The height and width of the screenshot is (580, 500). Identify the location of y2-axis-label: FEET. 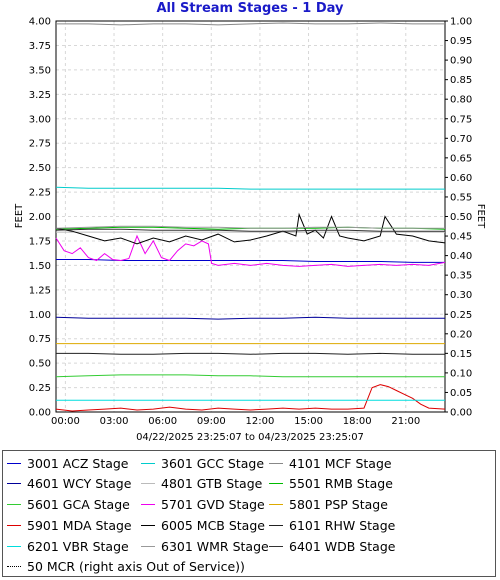
(480, 216).